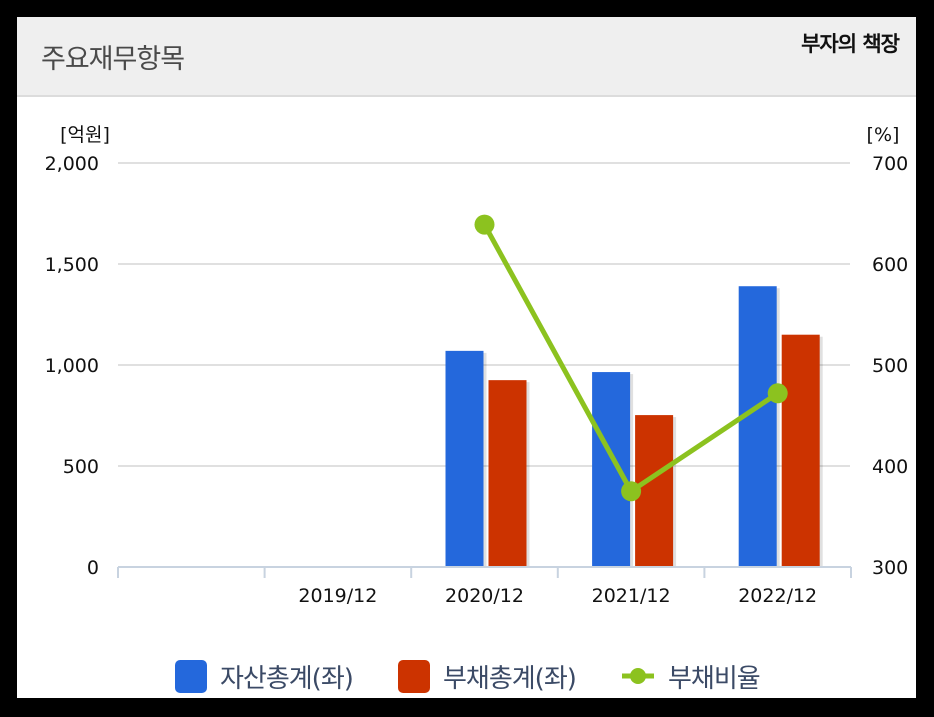 This screenshot has width=934, height=717. I want to click on right-tick-label: 500, so click(890, 366).